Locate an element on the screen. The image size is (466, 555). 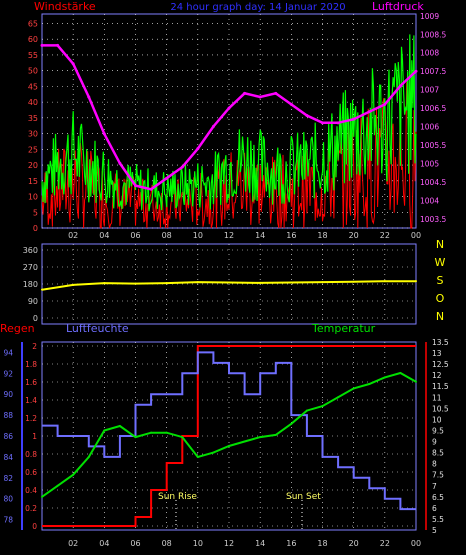
humidity-tick-label: 92 is located at coordinates (8, 373).